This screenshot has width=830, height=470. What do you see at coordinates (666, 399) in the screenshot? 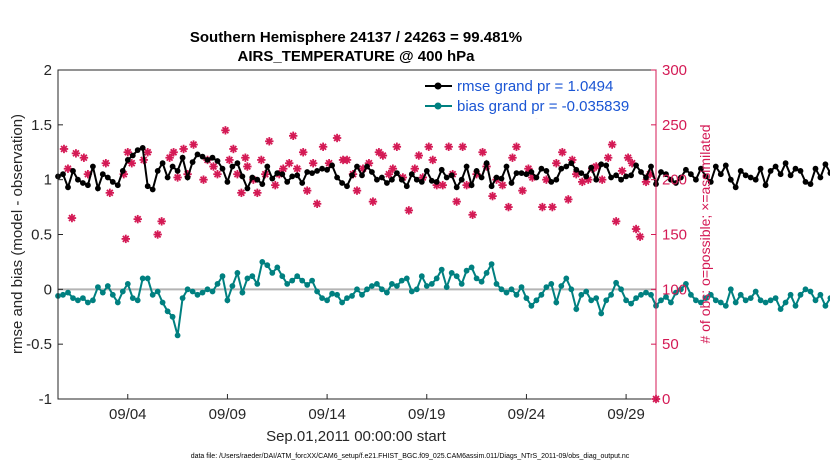
I see `y-tick-label-right: 0` at bounding box center [666, 399].